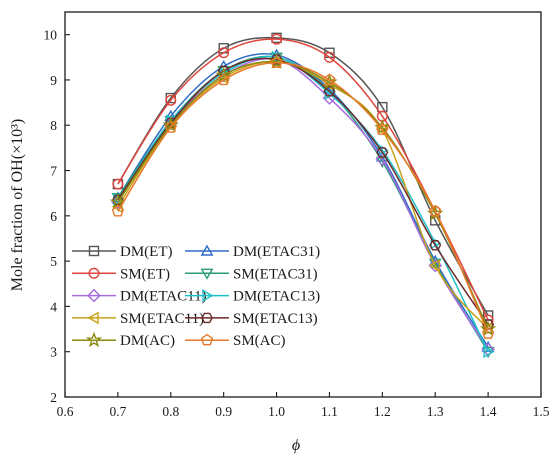  What do you see at coordinates (53, 397) in the screenshot?
I see `y-tick-label: 2` at bounding box center [53, 397].